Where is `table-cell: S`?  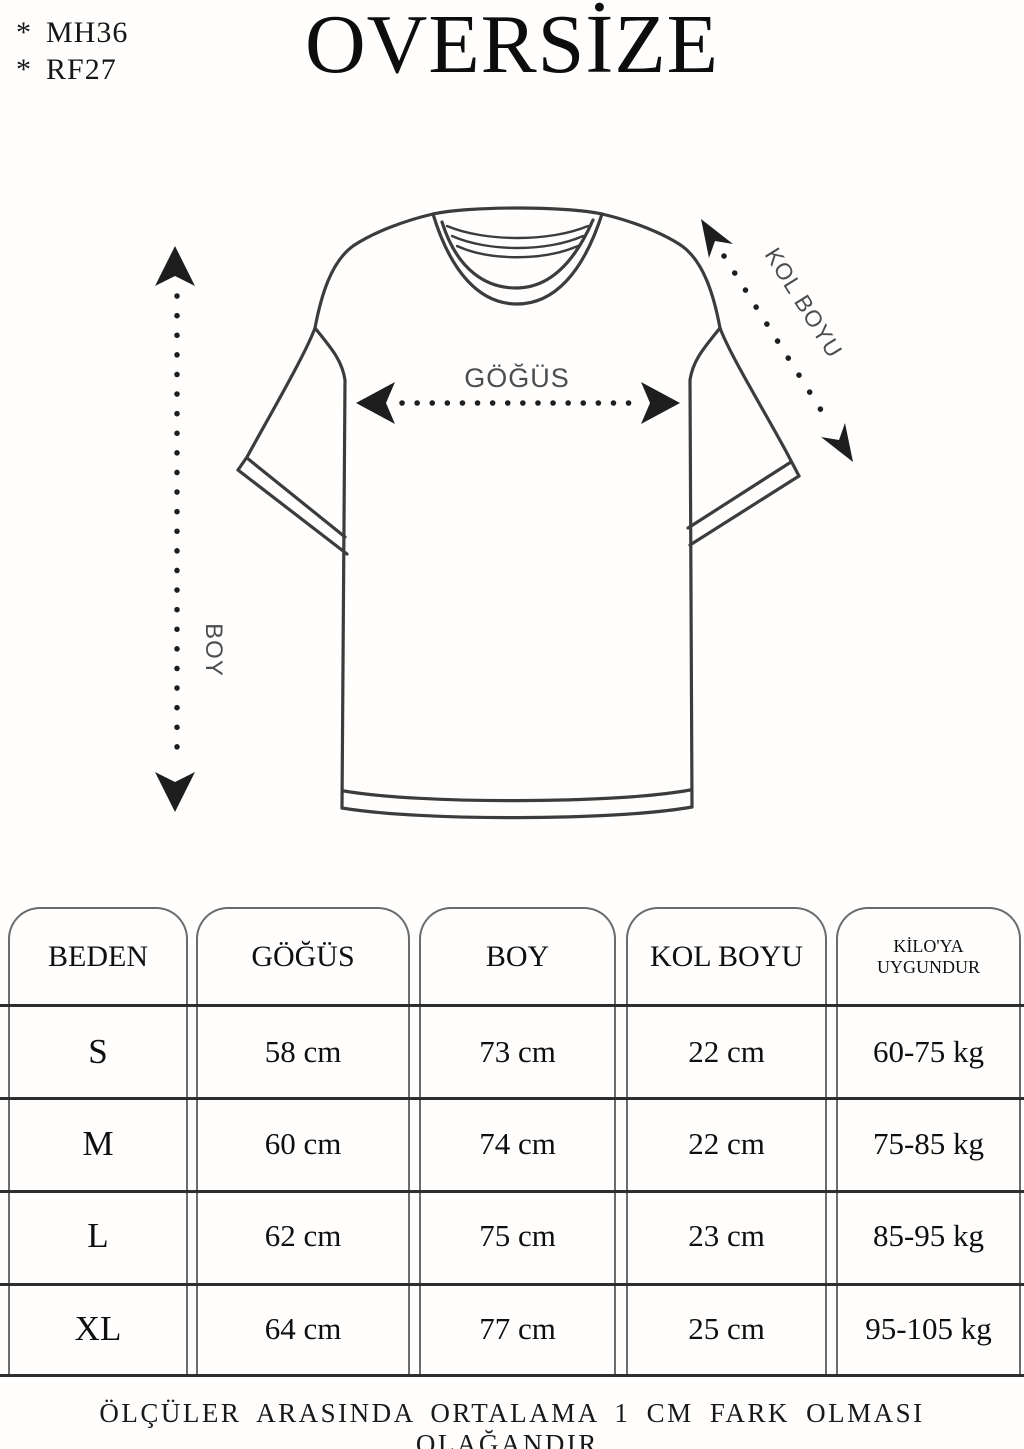
table-cell: S is located at coordinates (98, 1051).